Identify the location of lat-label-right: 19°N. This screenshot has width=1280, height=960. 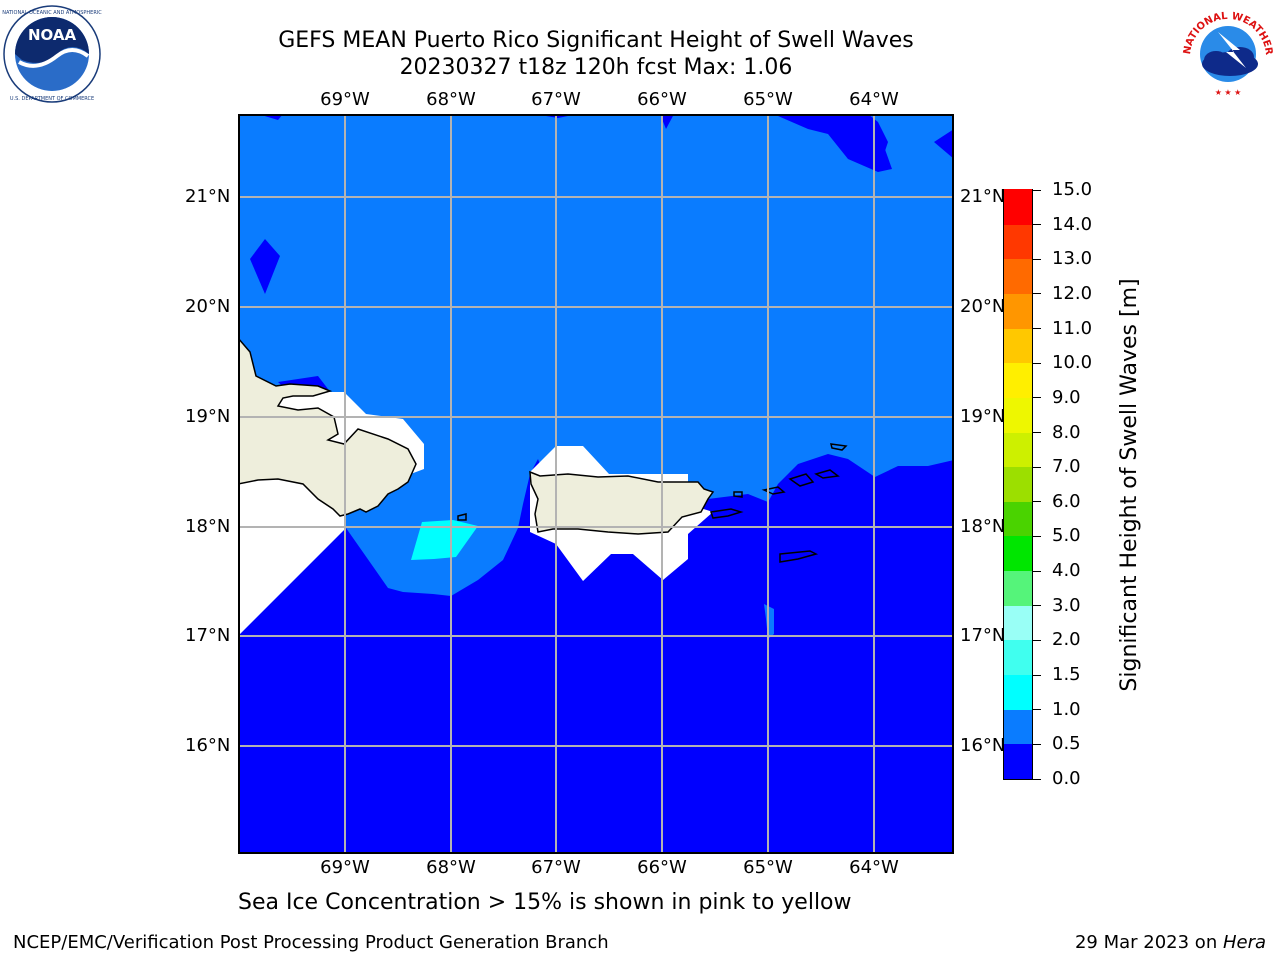
(983, 416).